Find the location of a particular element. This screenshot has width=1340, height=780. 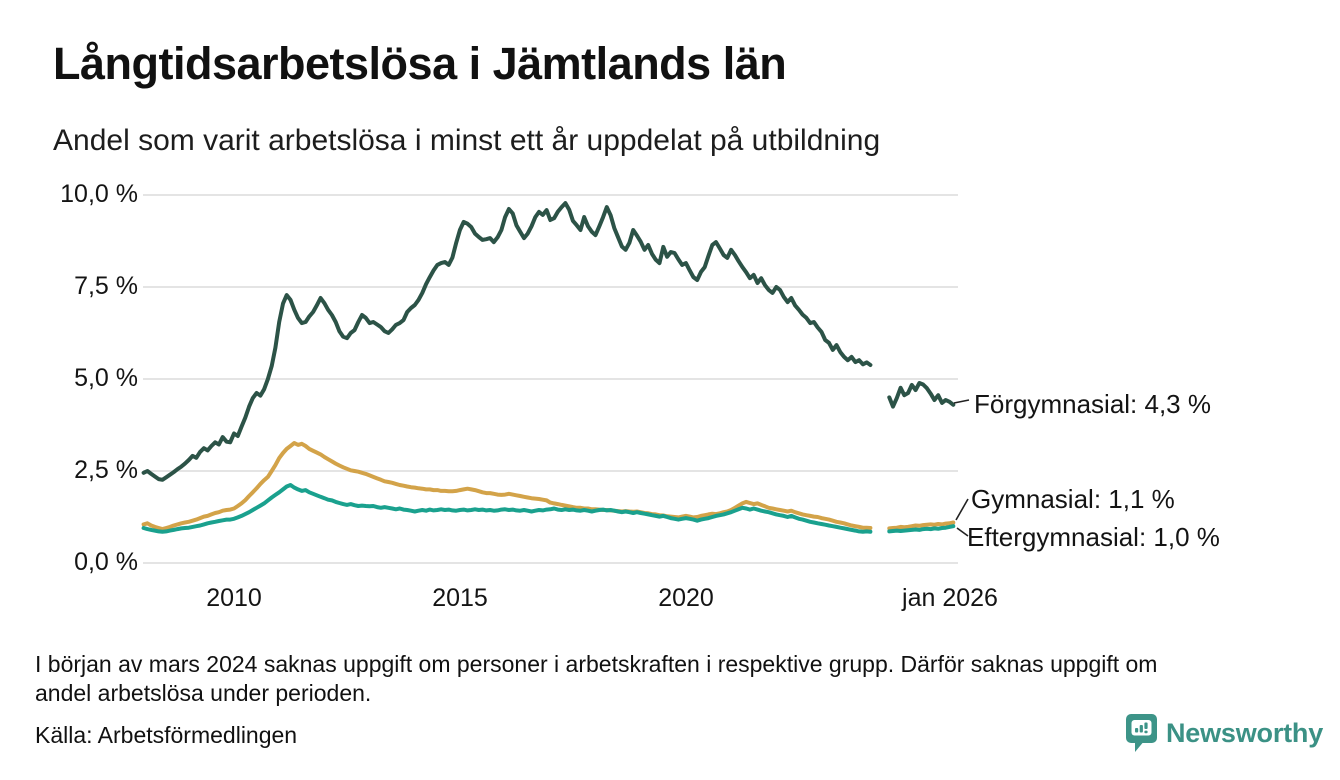

series-label-gymnasial: Gymnasial: 1,1 % is located at coordinates (1073, 499).